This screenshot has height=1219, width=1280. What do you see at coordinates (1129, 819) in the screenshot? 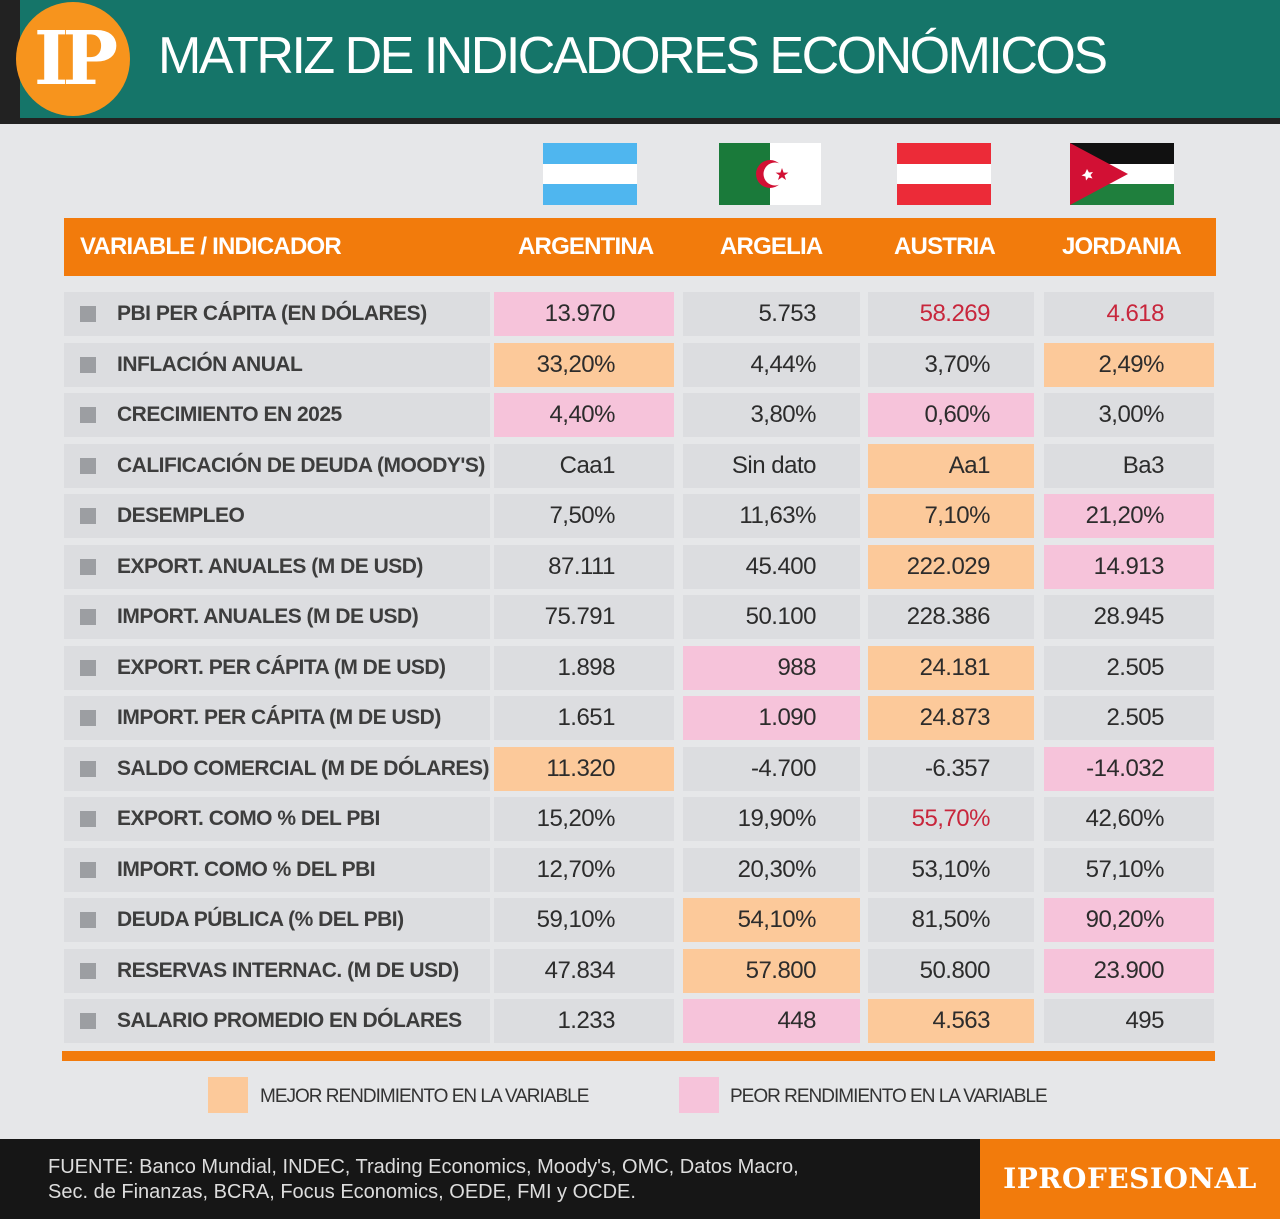
I see `value-cell: 42,60%` at bounding box center [1129, 819].